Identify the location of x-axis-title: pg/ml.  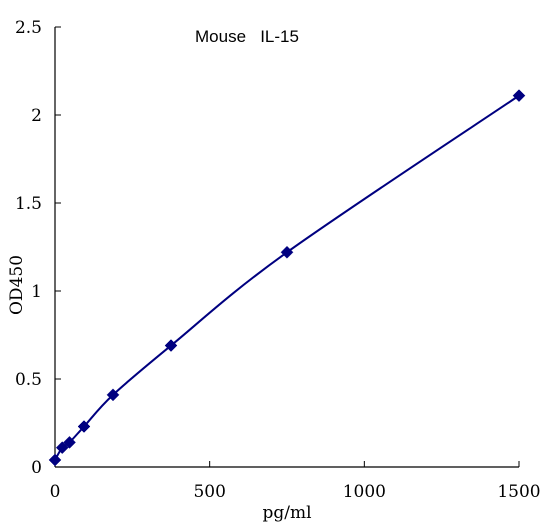
(286, 513).